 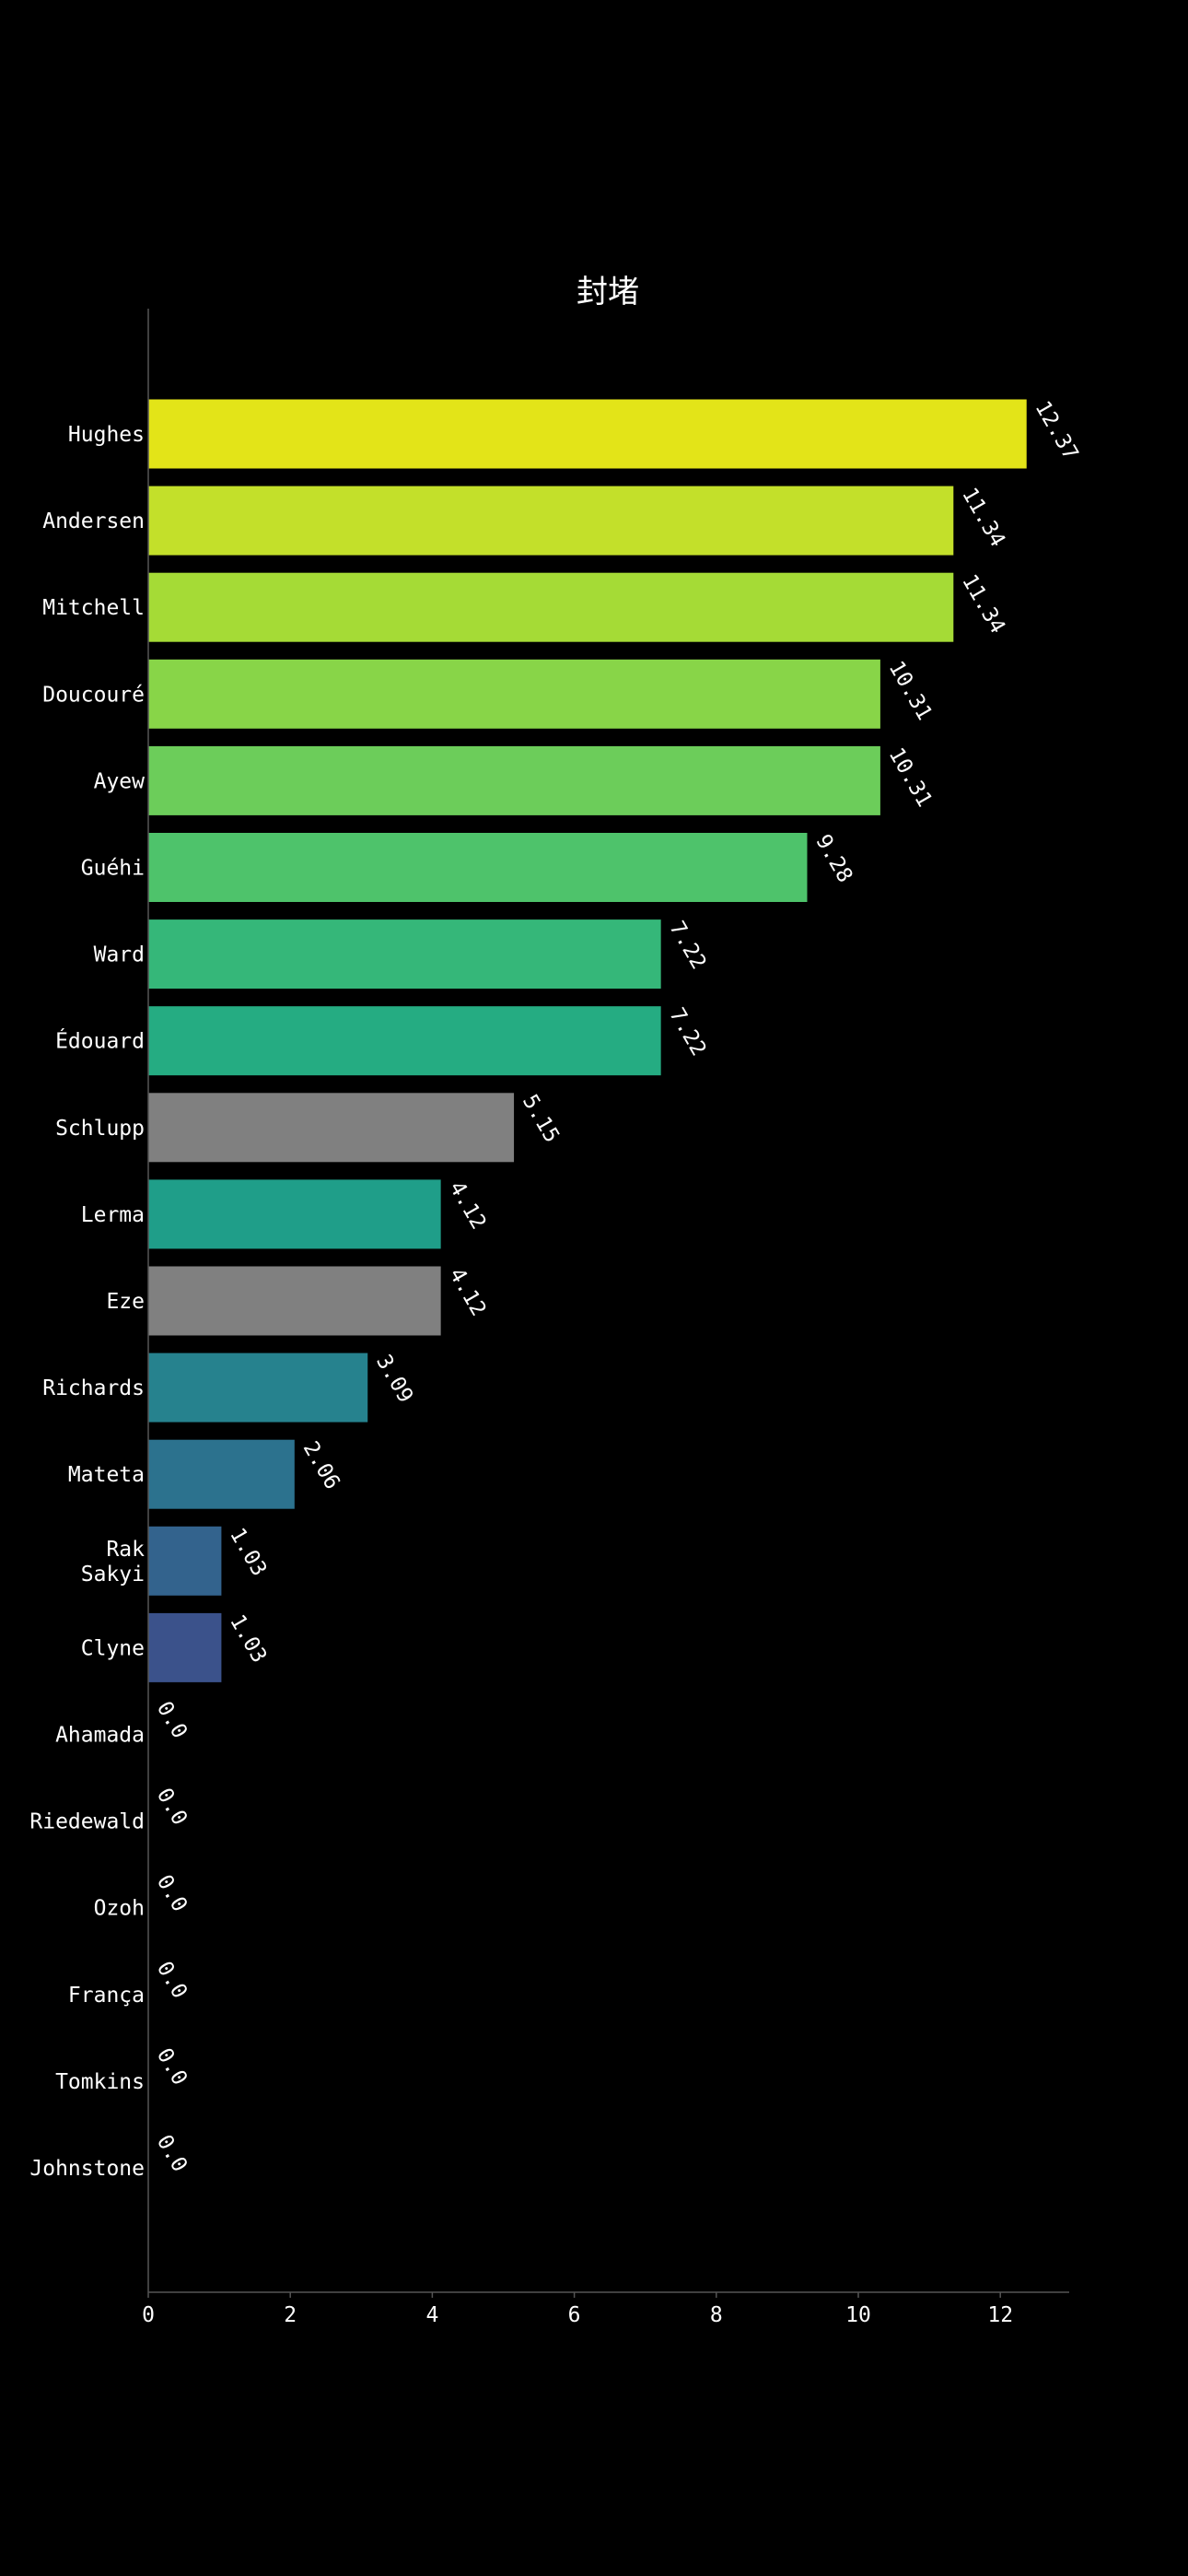 I want to click on x-tick-label: 10, so click(x=858, y=2315).